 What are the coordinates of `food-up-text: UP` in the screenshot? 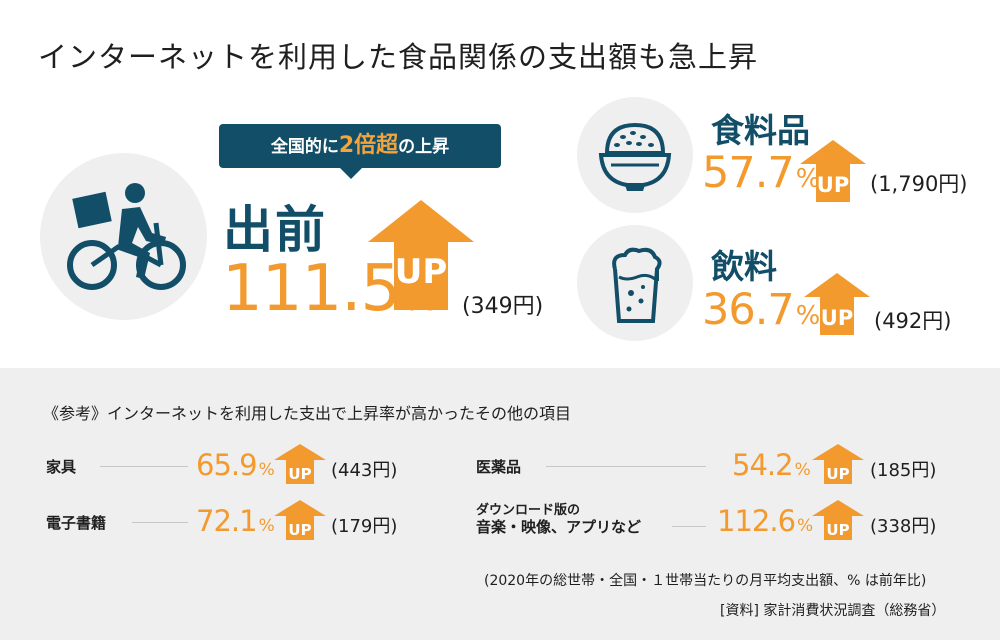 It's located at (833, 185).